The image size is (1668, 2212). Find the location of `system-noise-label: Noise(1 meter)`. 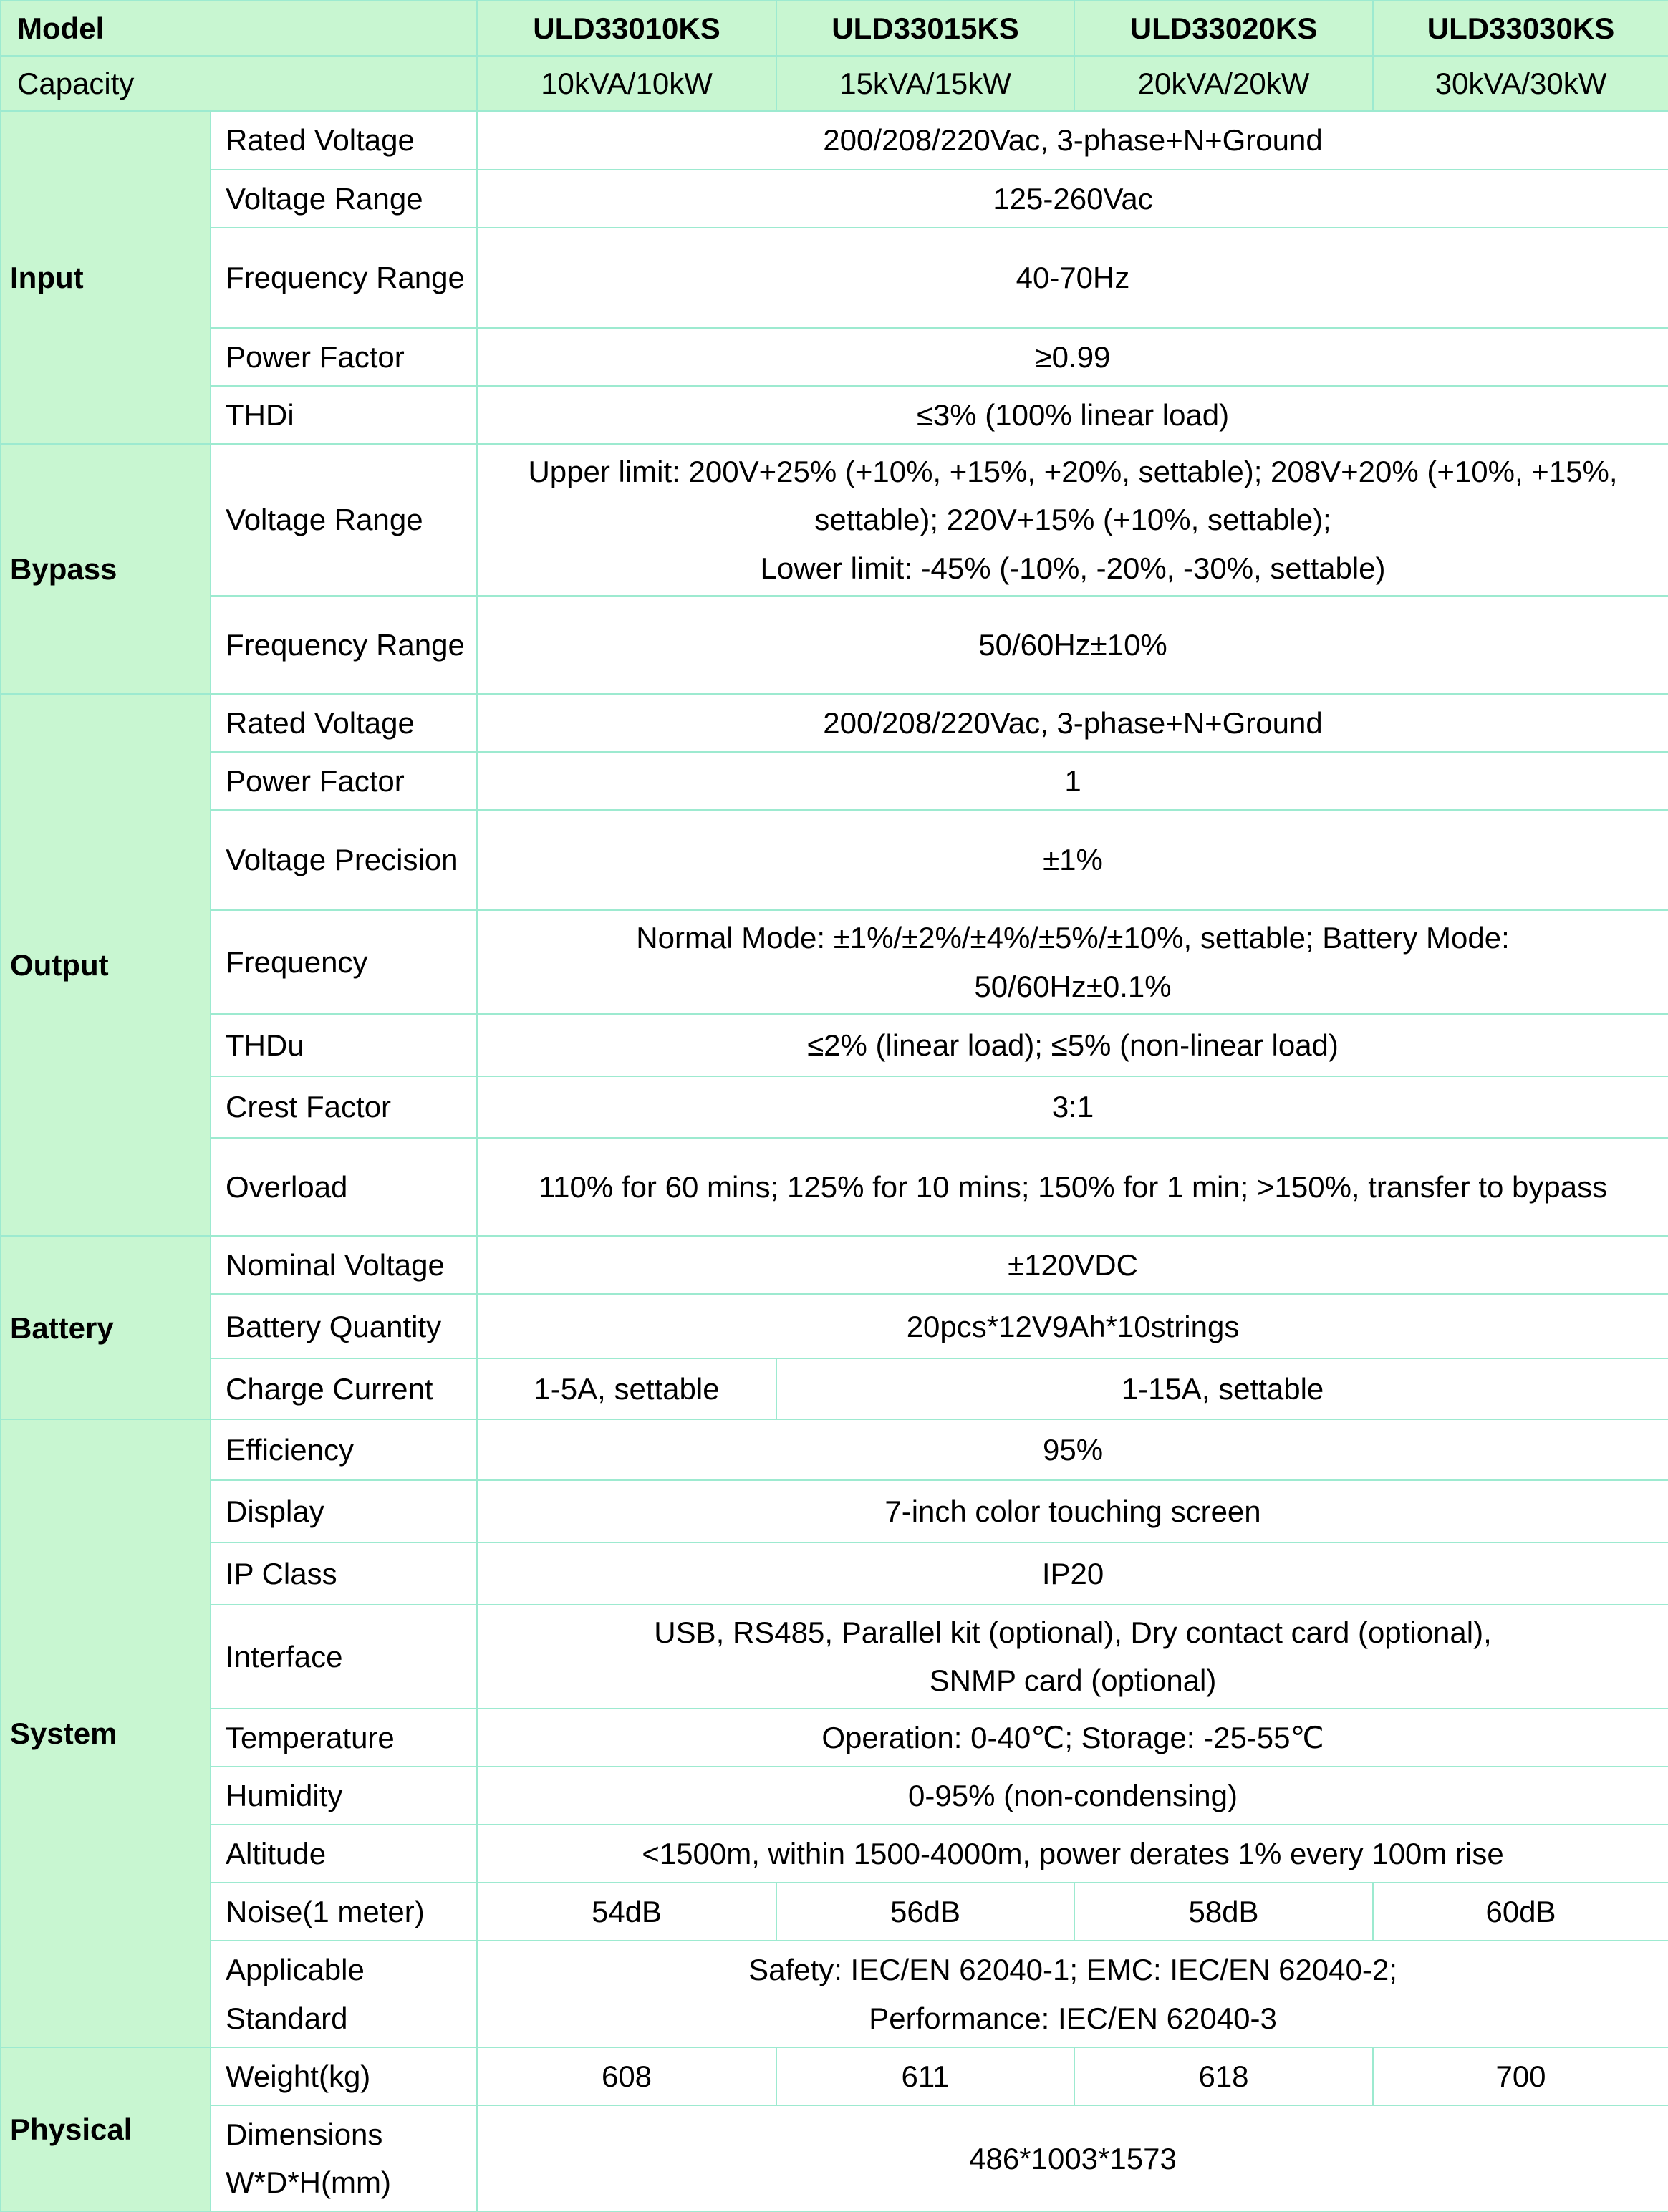

system-noise-label: Noise(1 meter) is located at coordinates (343, 1912).